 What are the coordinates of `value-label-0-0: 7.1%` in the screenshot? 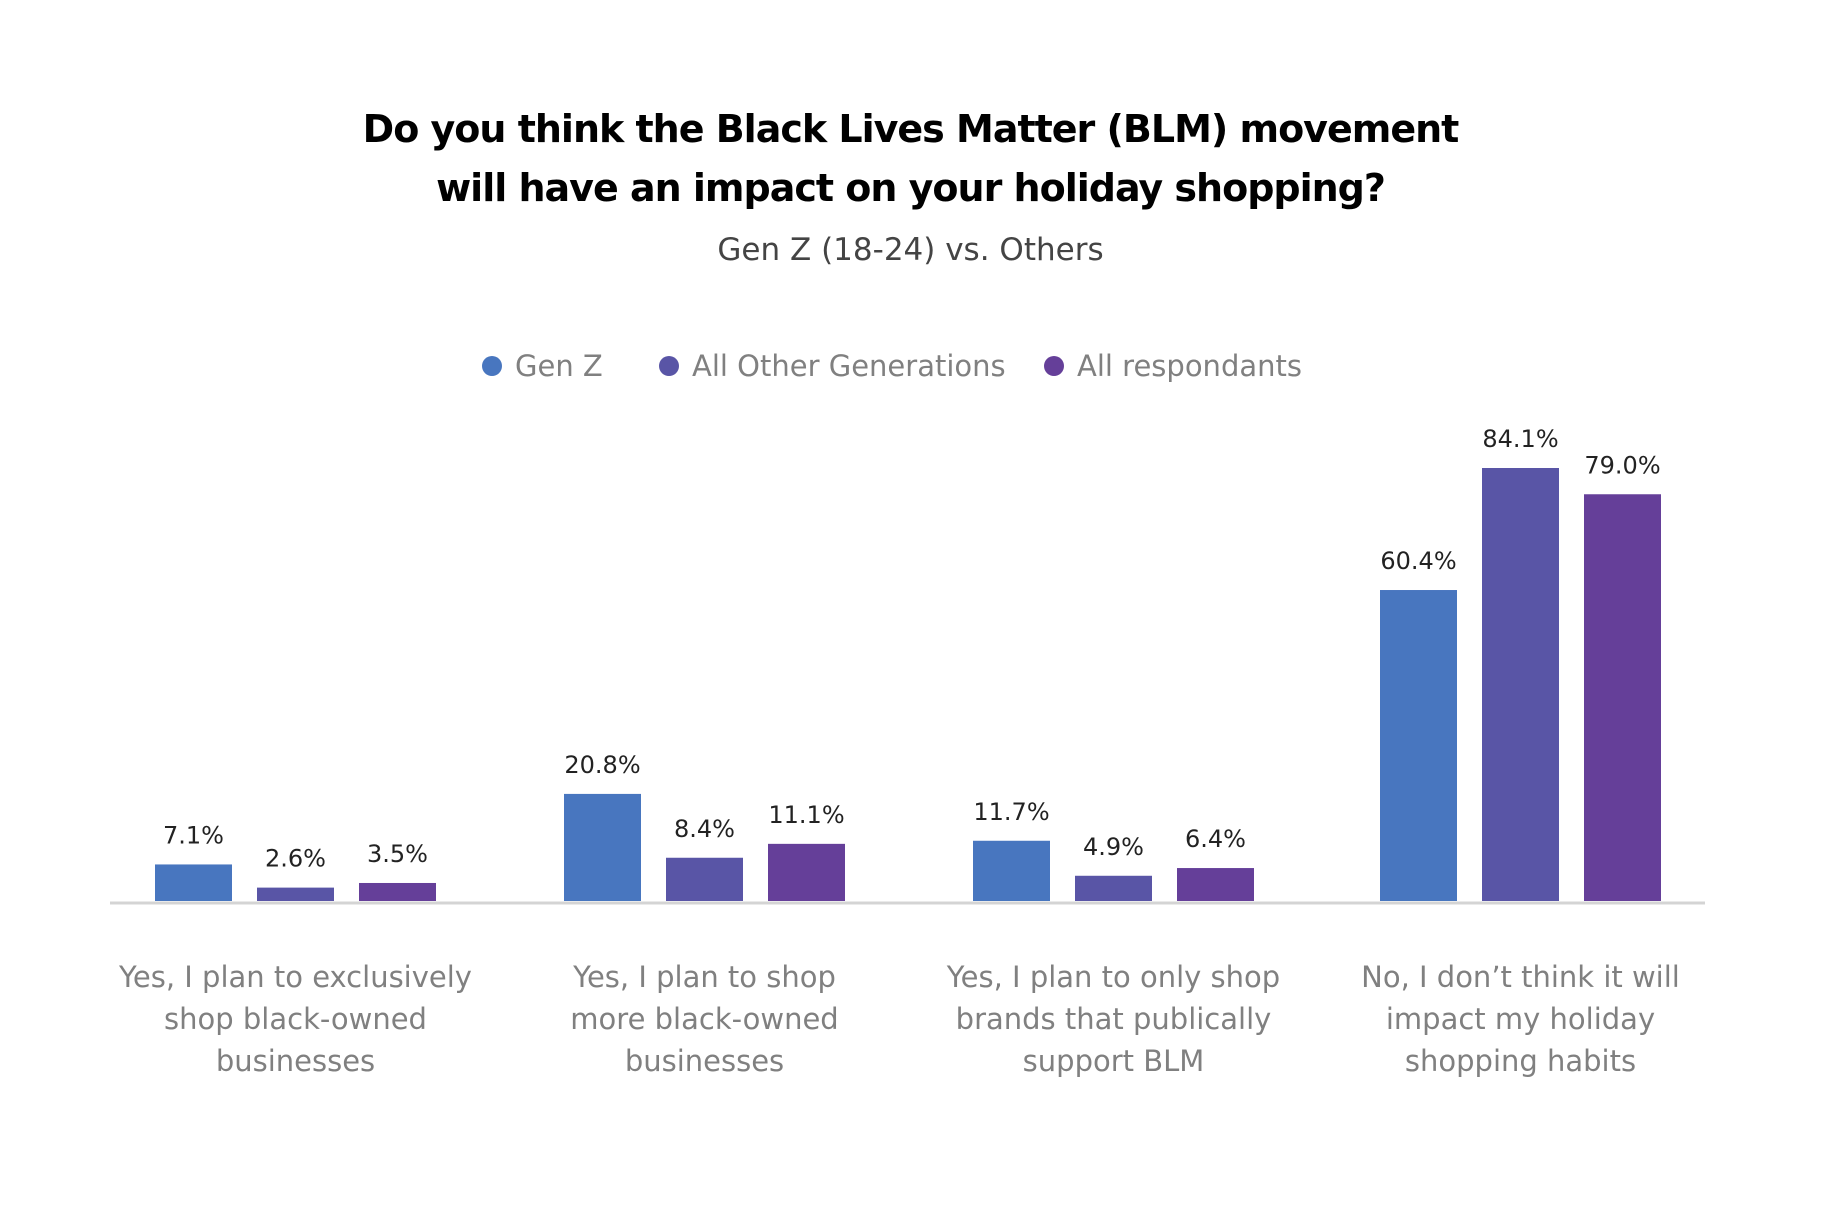 It's located at (193, 835).